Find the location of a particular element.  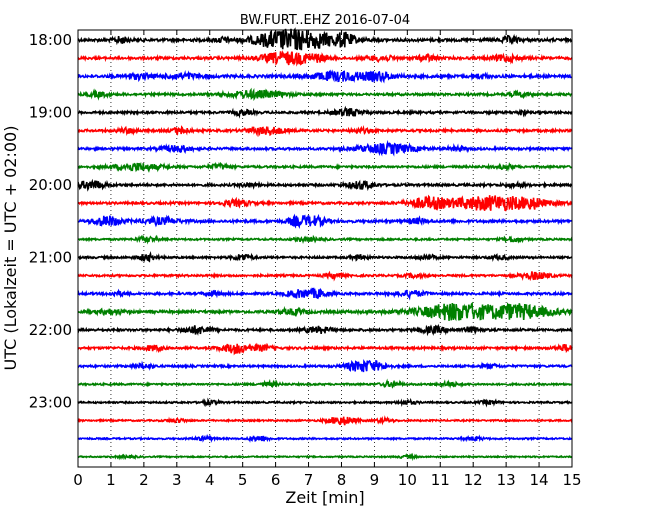

trace-19:30 is located at coordinates (325, 148).